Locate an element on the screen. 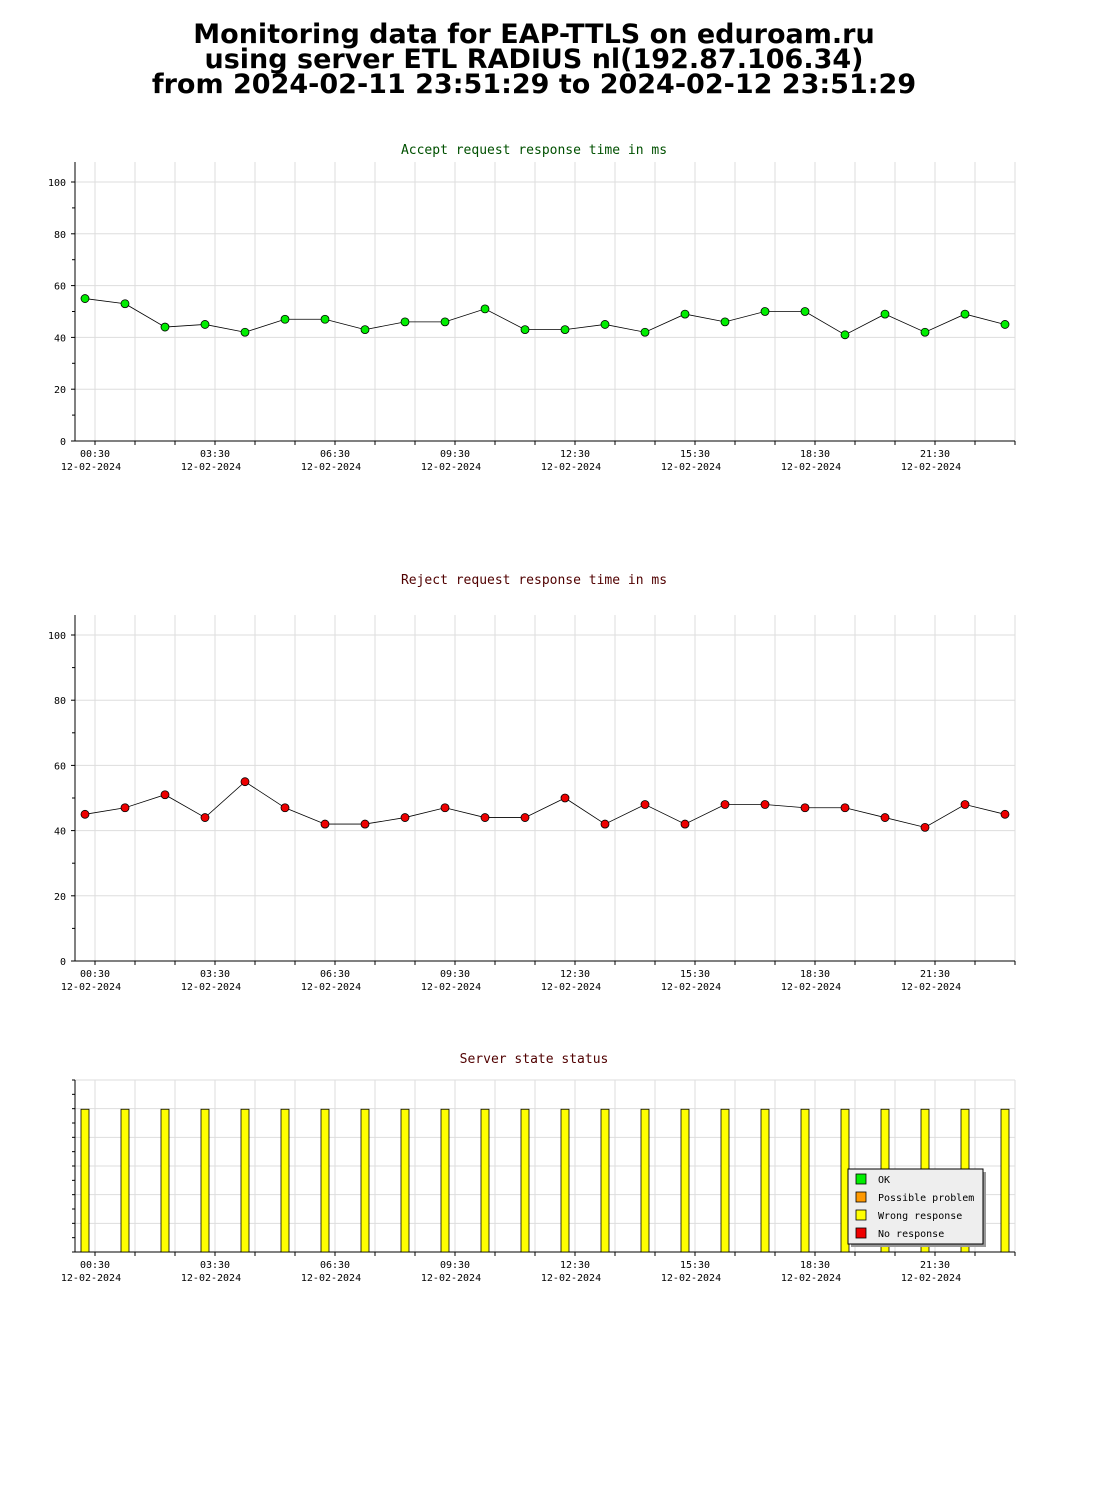  legend-label: OK is located at coordinates (884, 1180).